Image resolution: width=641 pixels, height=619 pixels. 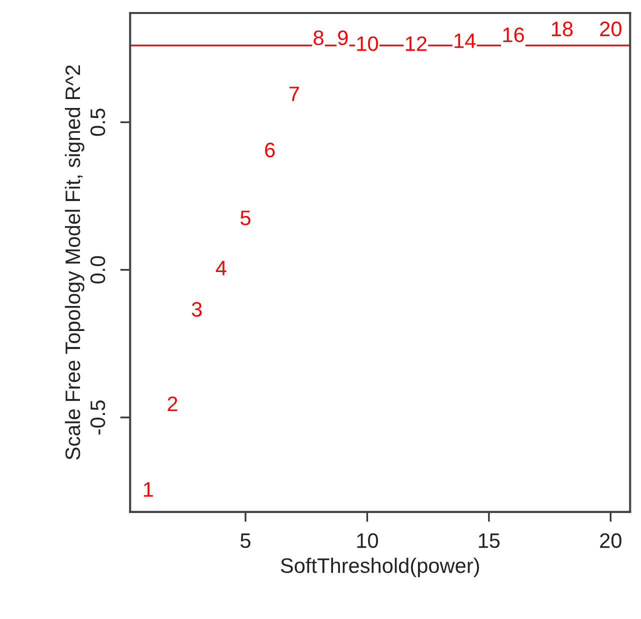 I want to click on x-tick-label: 20, so click(x=611, y=540).